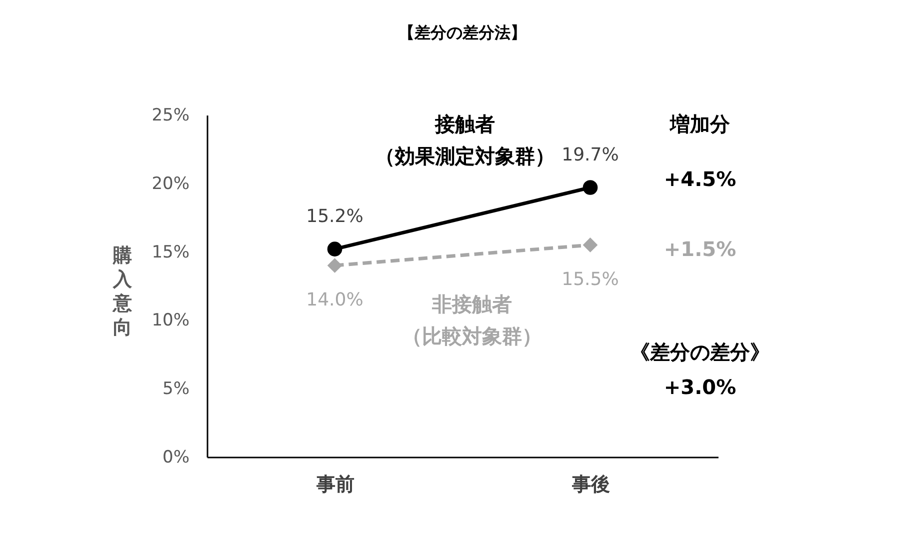 Image resolution: width=900 pixels, height=550 pixels. I want to click on y-tick-label: 20%, so click(171, 184).